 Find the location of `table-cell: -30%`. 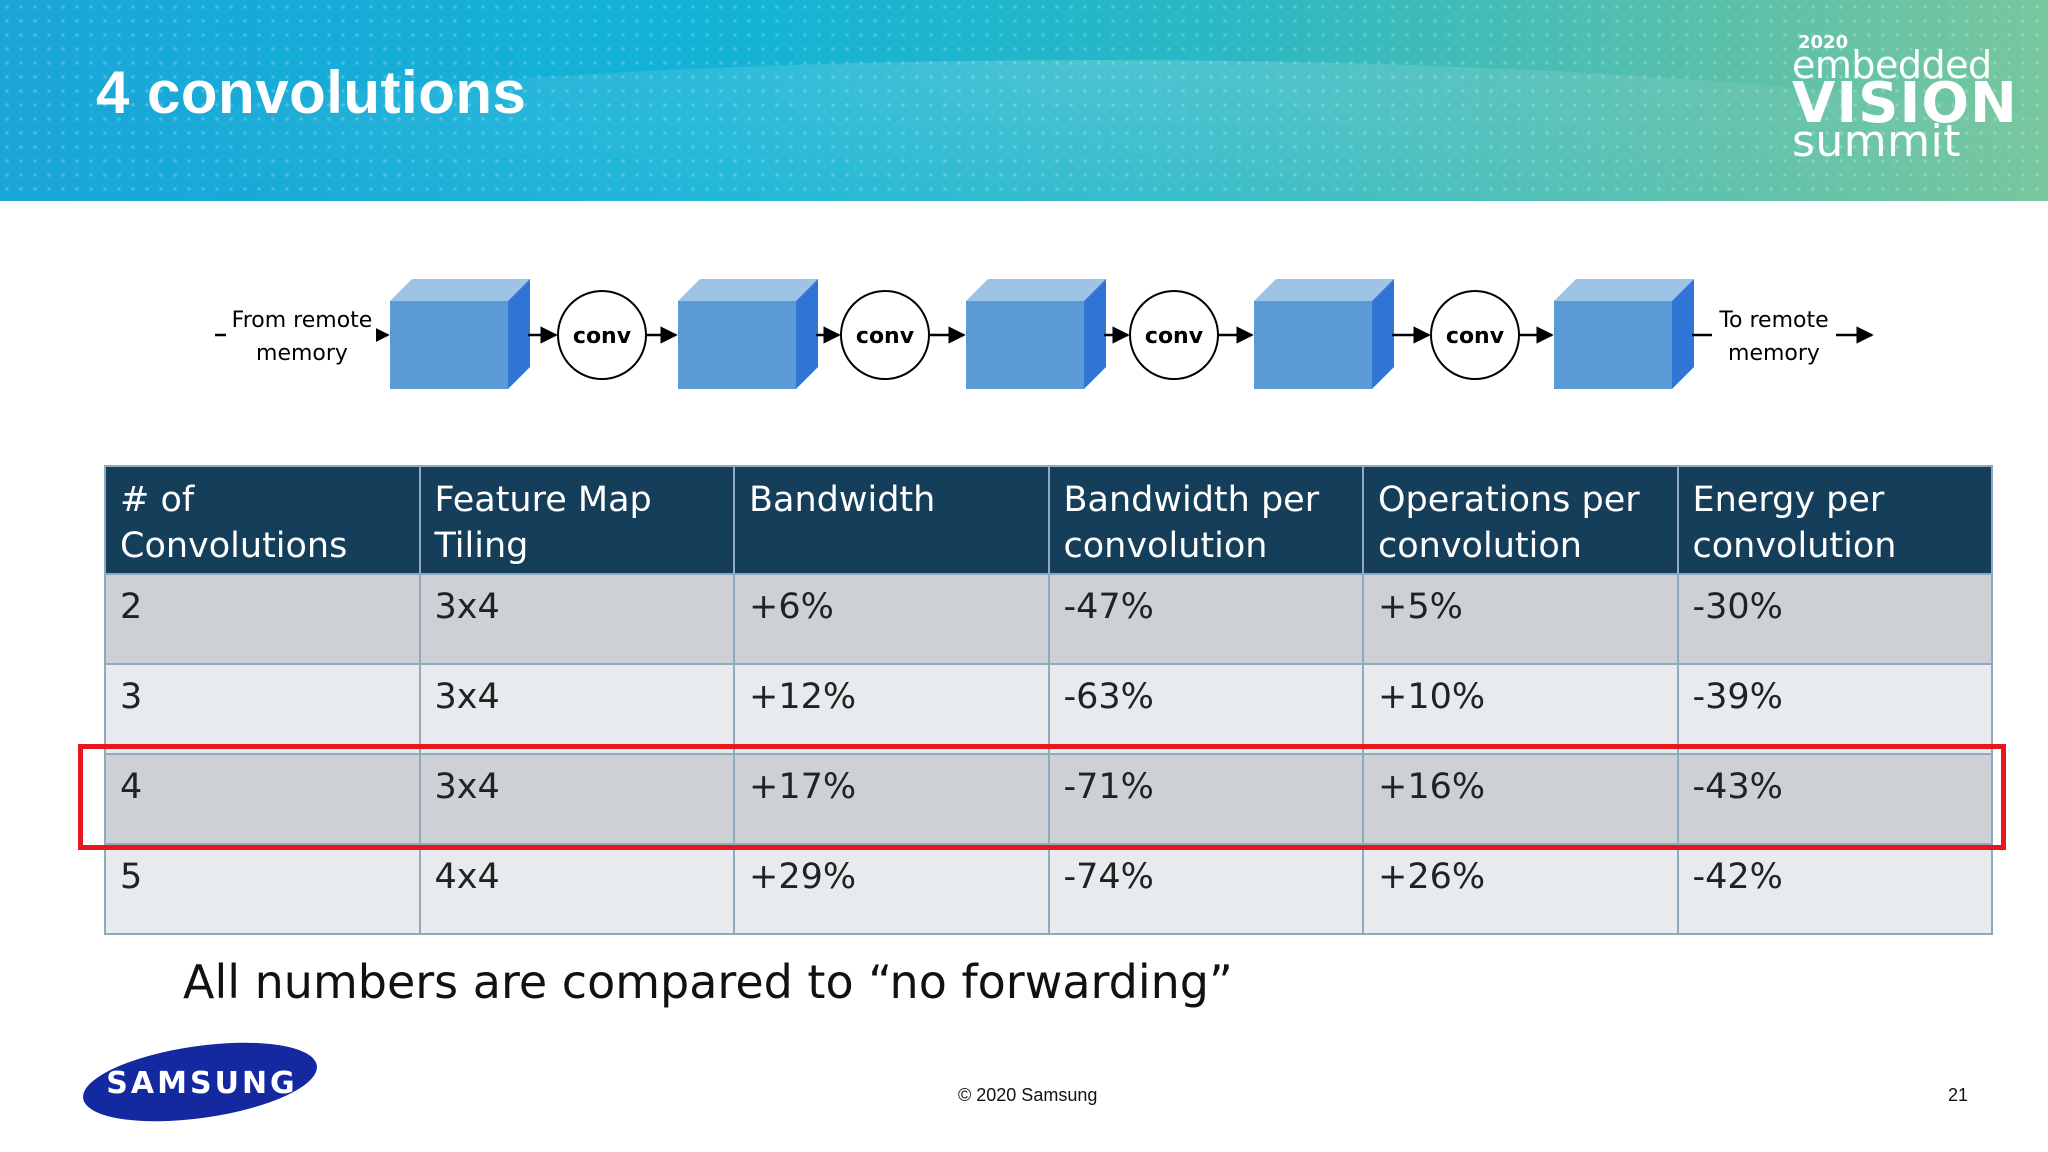

table-cell: -30% is located at coordinates (1834, 619).